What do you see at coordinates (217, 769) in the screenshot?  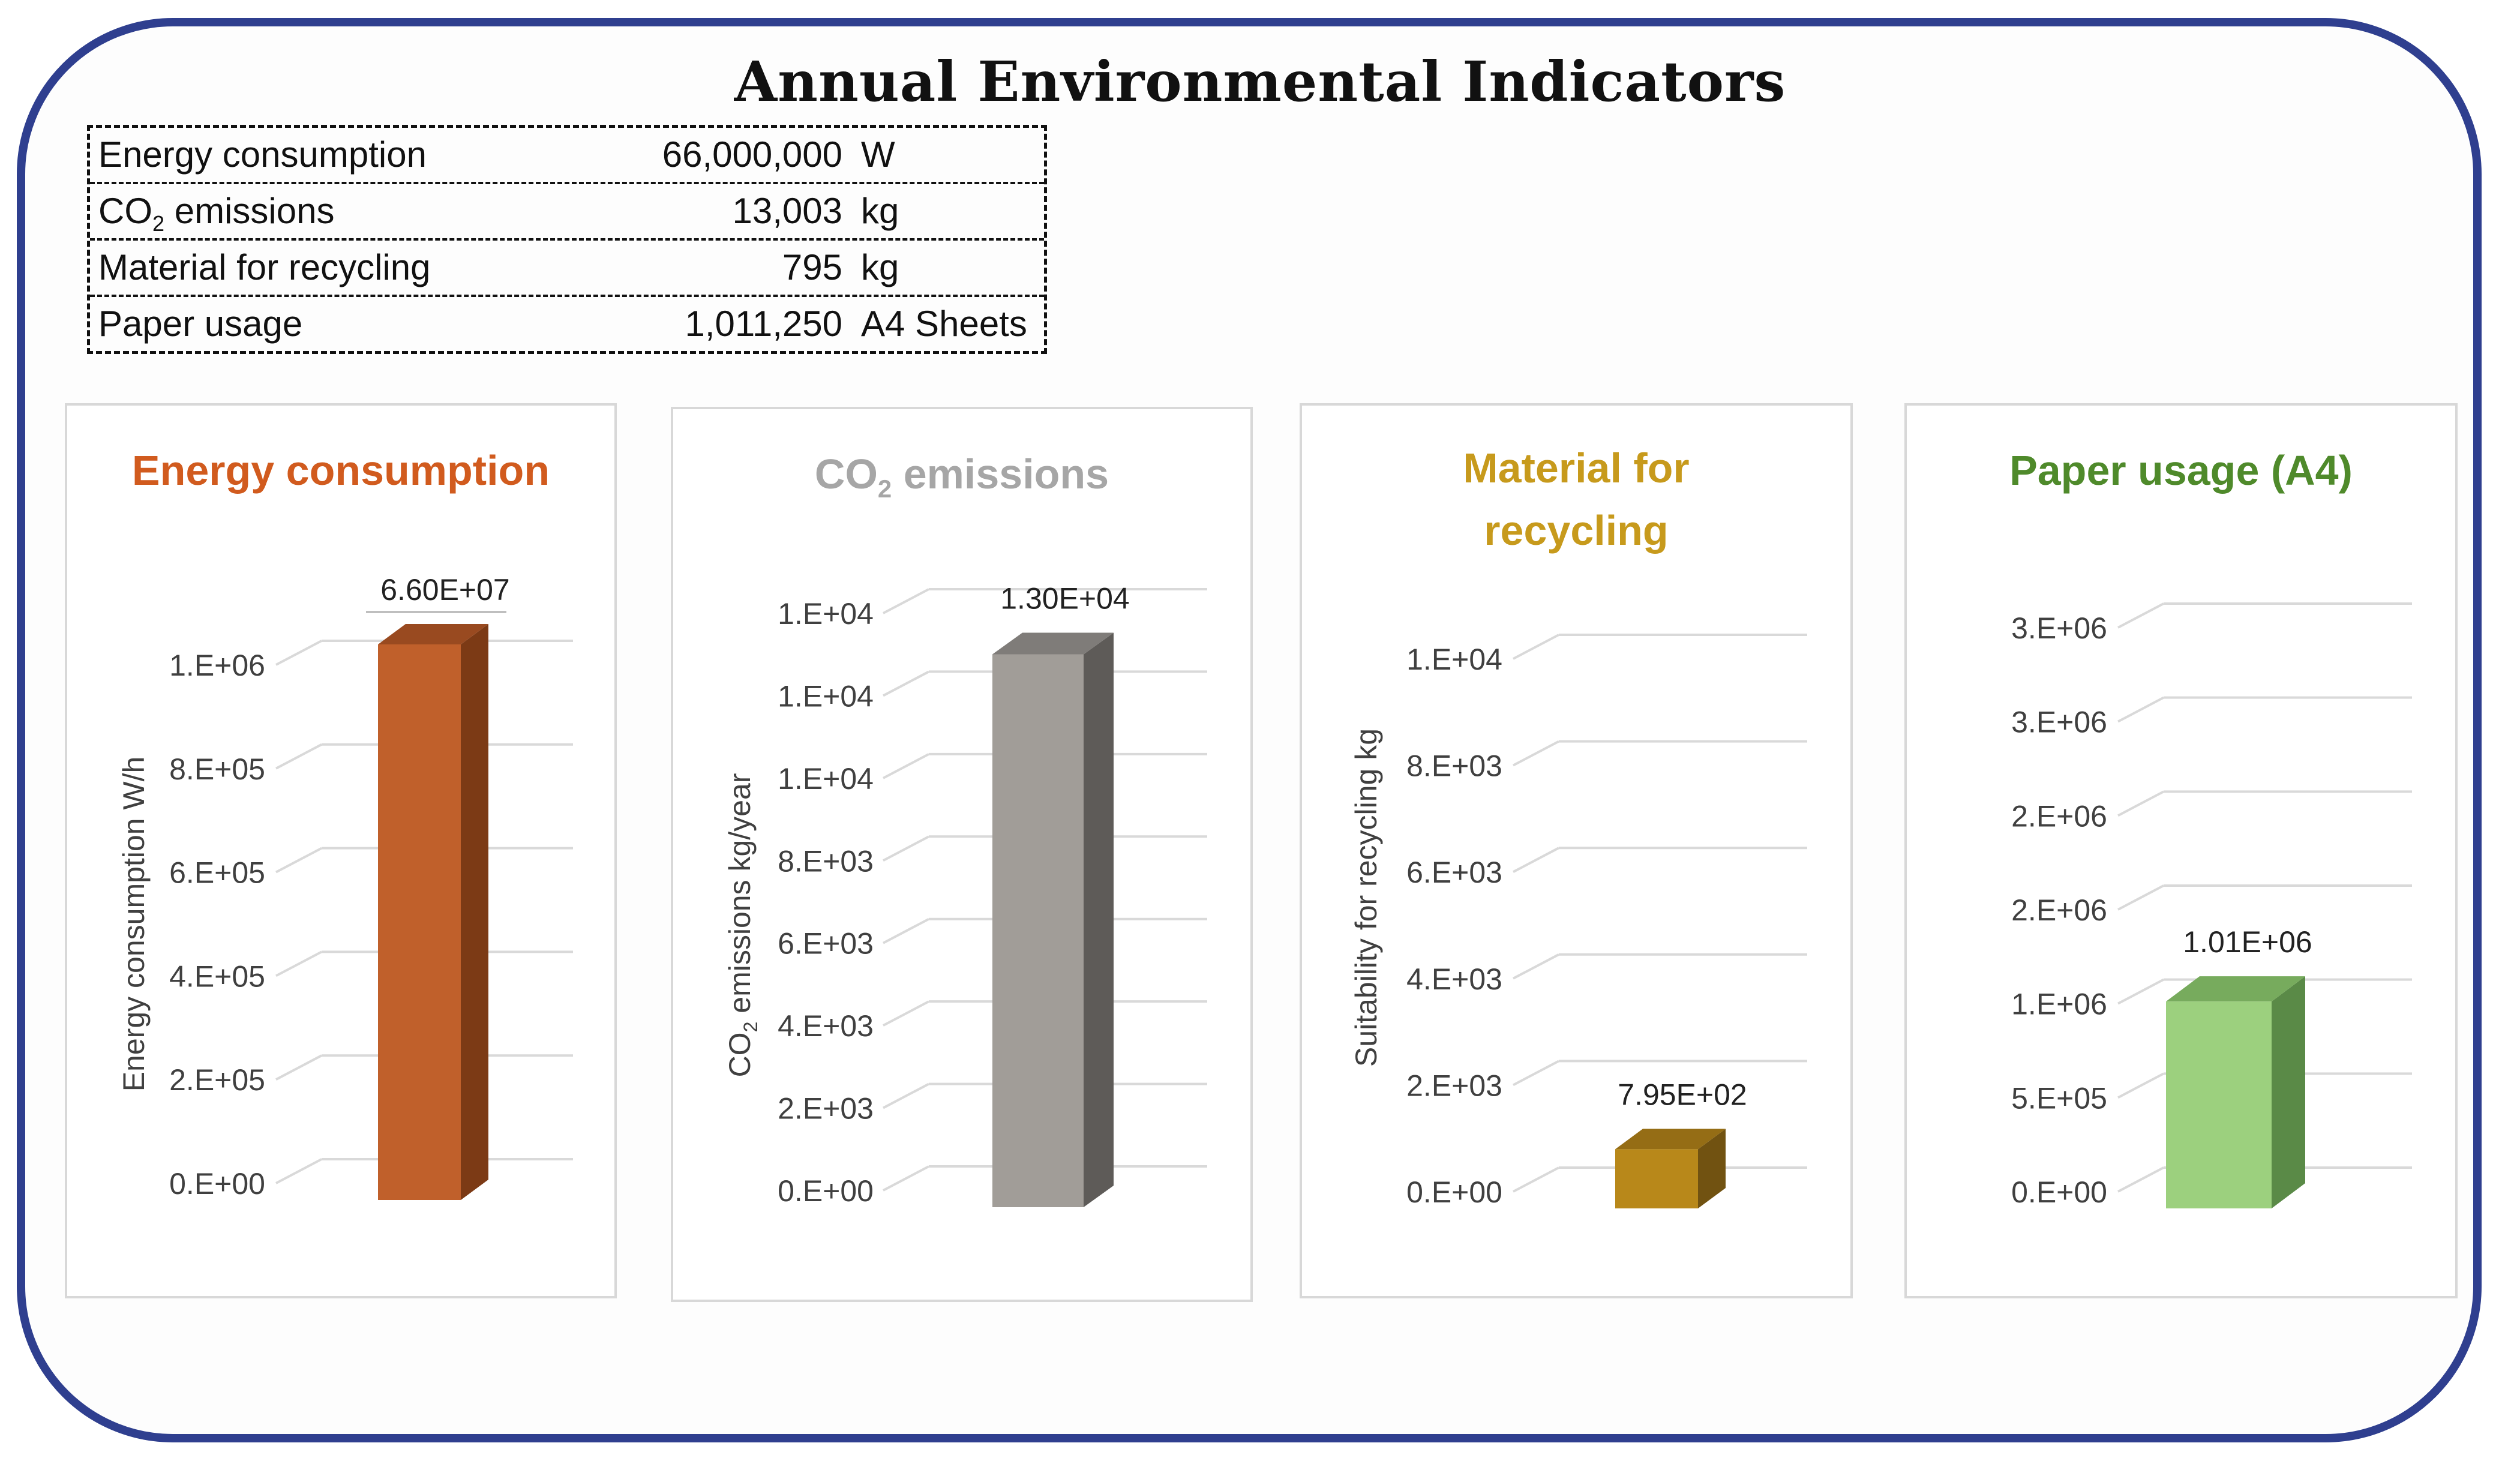 I see `y-tick-label: 8.E+05` at bounding box center [217, 769].